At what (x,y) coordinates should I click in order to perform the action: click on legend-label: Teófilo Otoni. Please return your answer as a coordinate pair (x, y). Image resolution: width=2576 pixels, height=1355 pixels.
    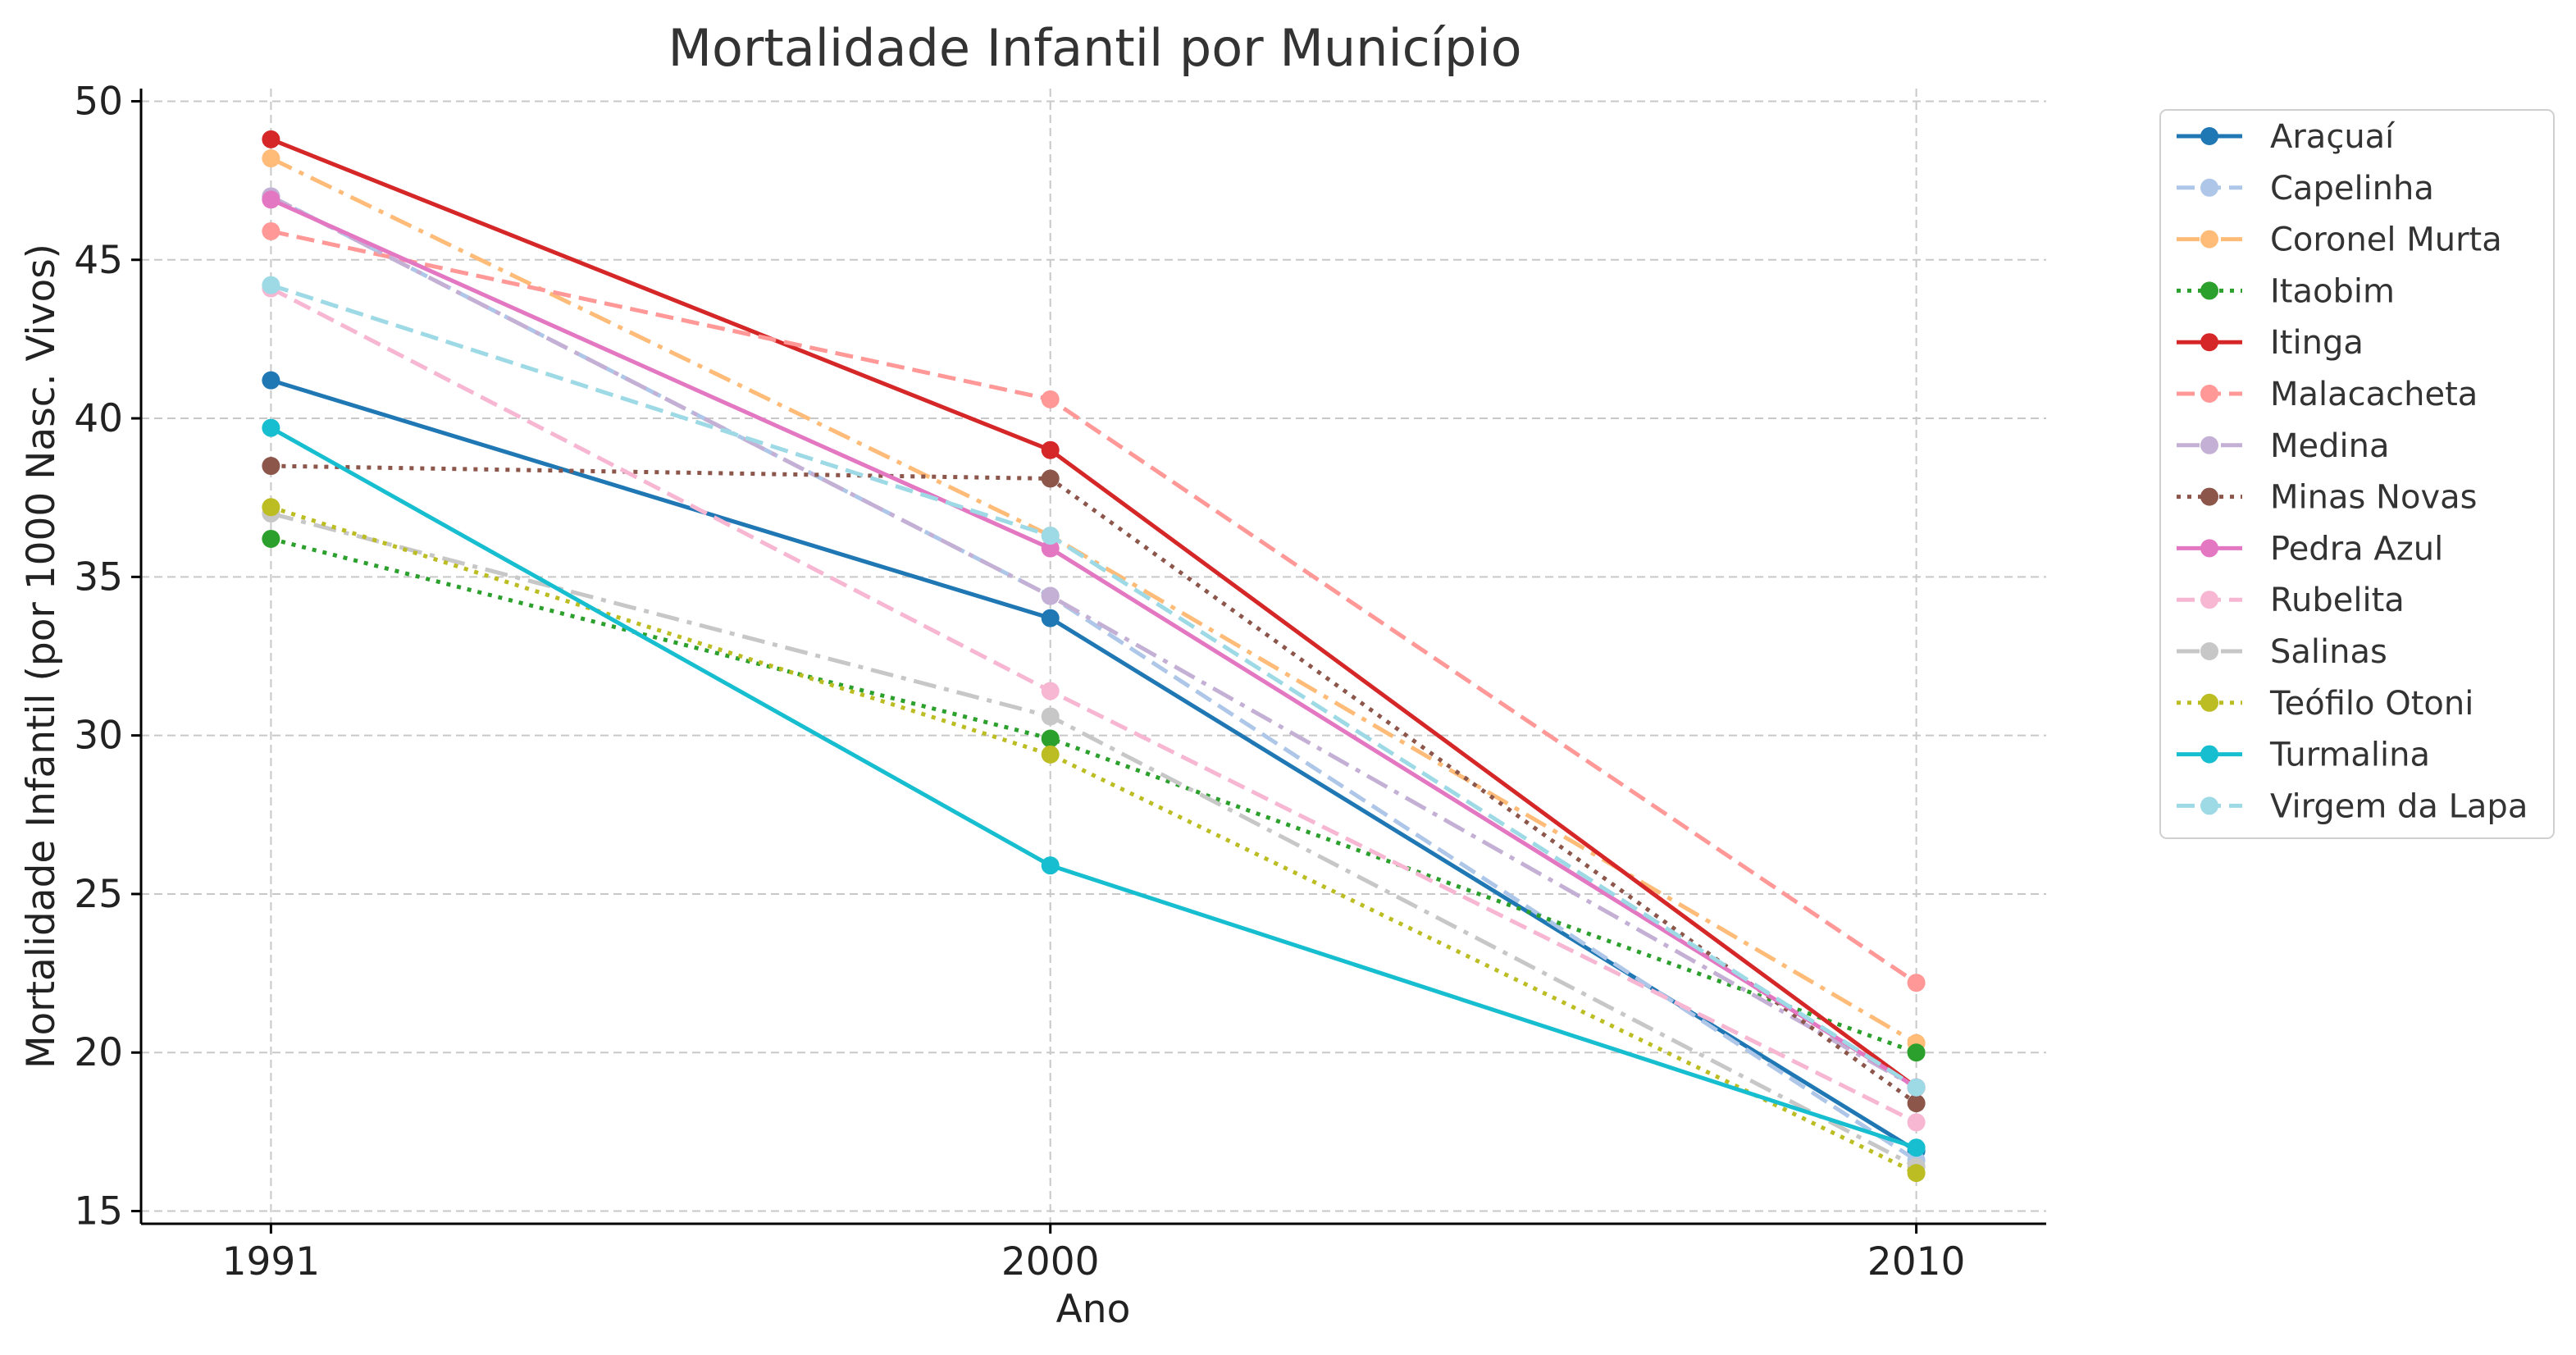
    Looking at the image, I should click on (2371, 704).